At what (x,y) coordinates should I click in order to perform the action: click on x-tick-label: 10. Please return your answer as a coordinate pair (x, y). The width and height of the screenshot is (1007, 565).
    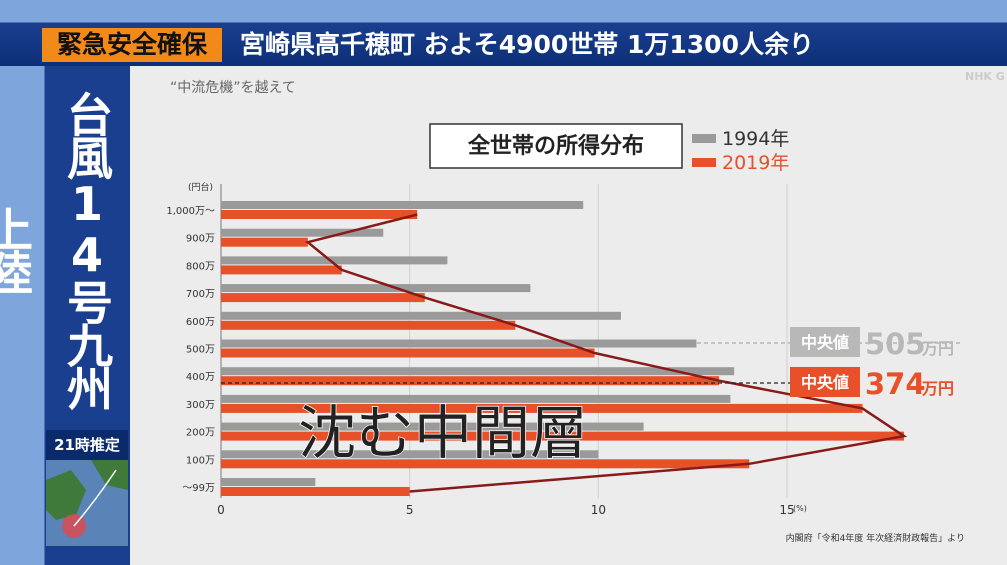
    Looking at the image, I should click on (598, 510).